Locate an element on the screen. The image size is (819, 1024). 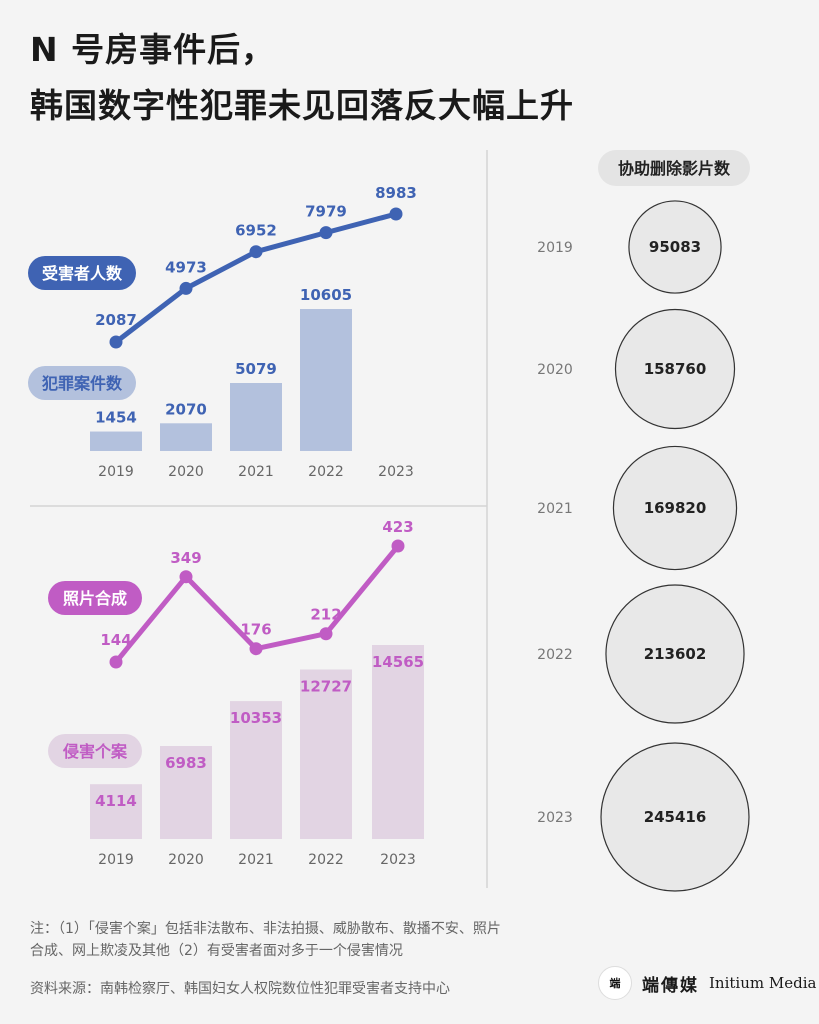
victims-value-2022: 7979 is located at coordinates (326, 212).